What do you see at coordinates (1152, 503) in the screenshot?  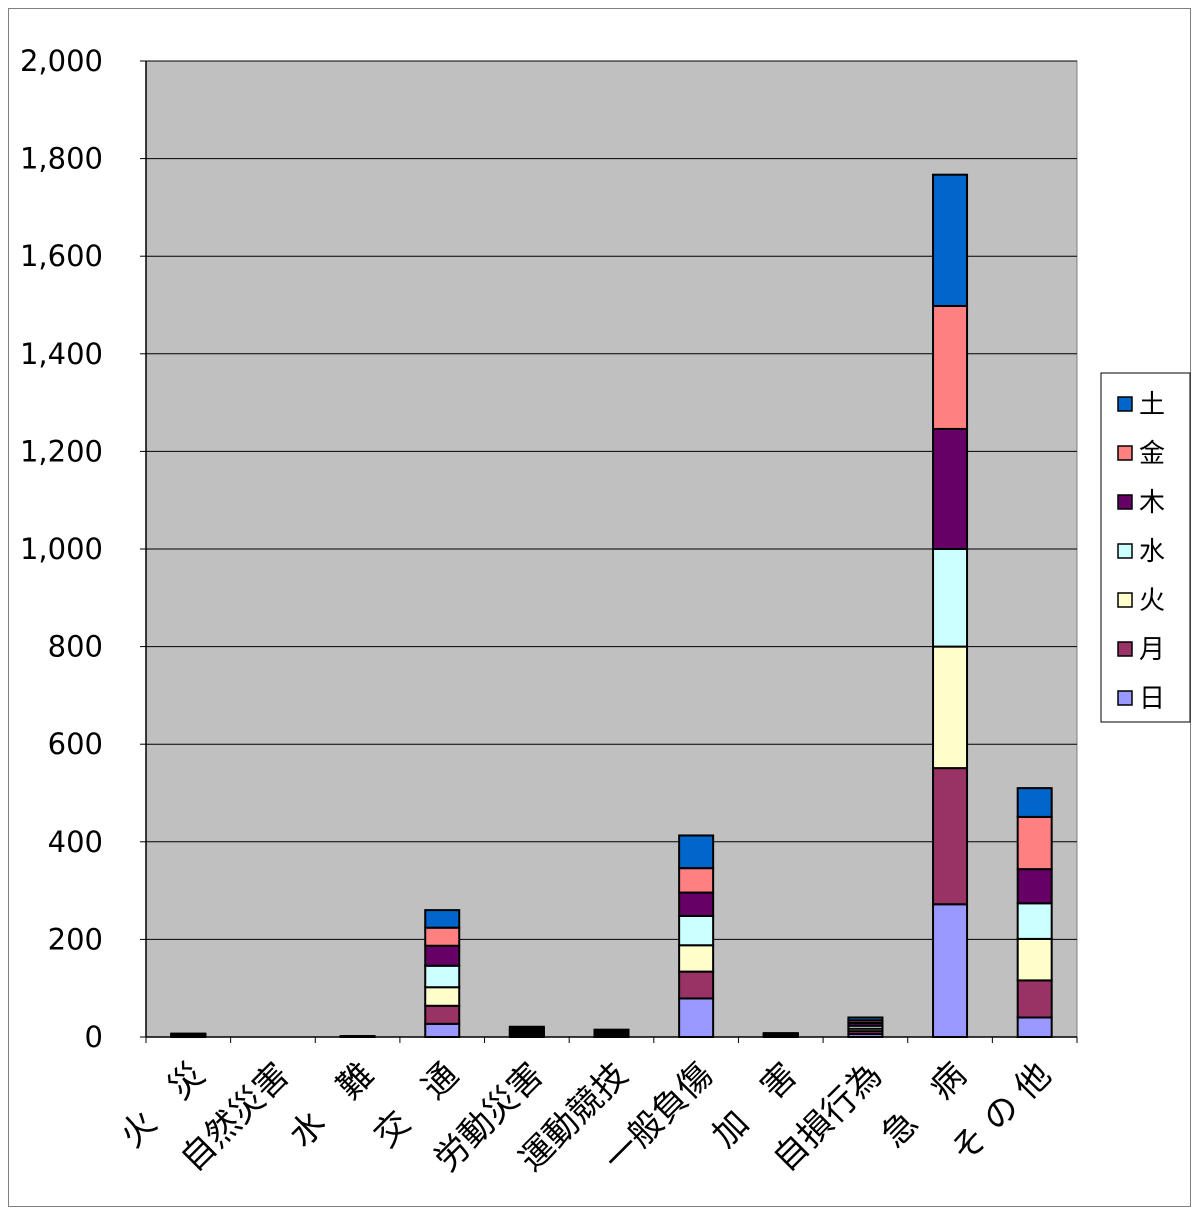 I see `legend-label: 木` at bounding box center [1152, 503].